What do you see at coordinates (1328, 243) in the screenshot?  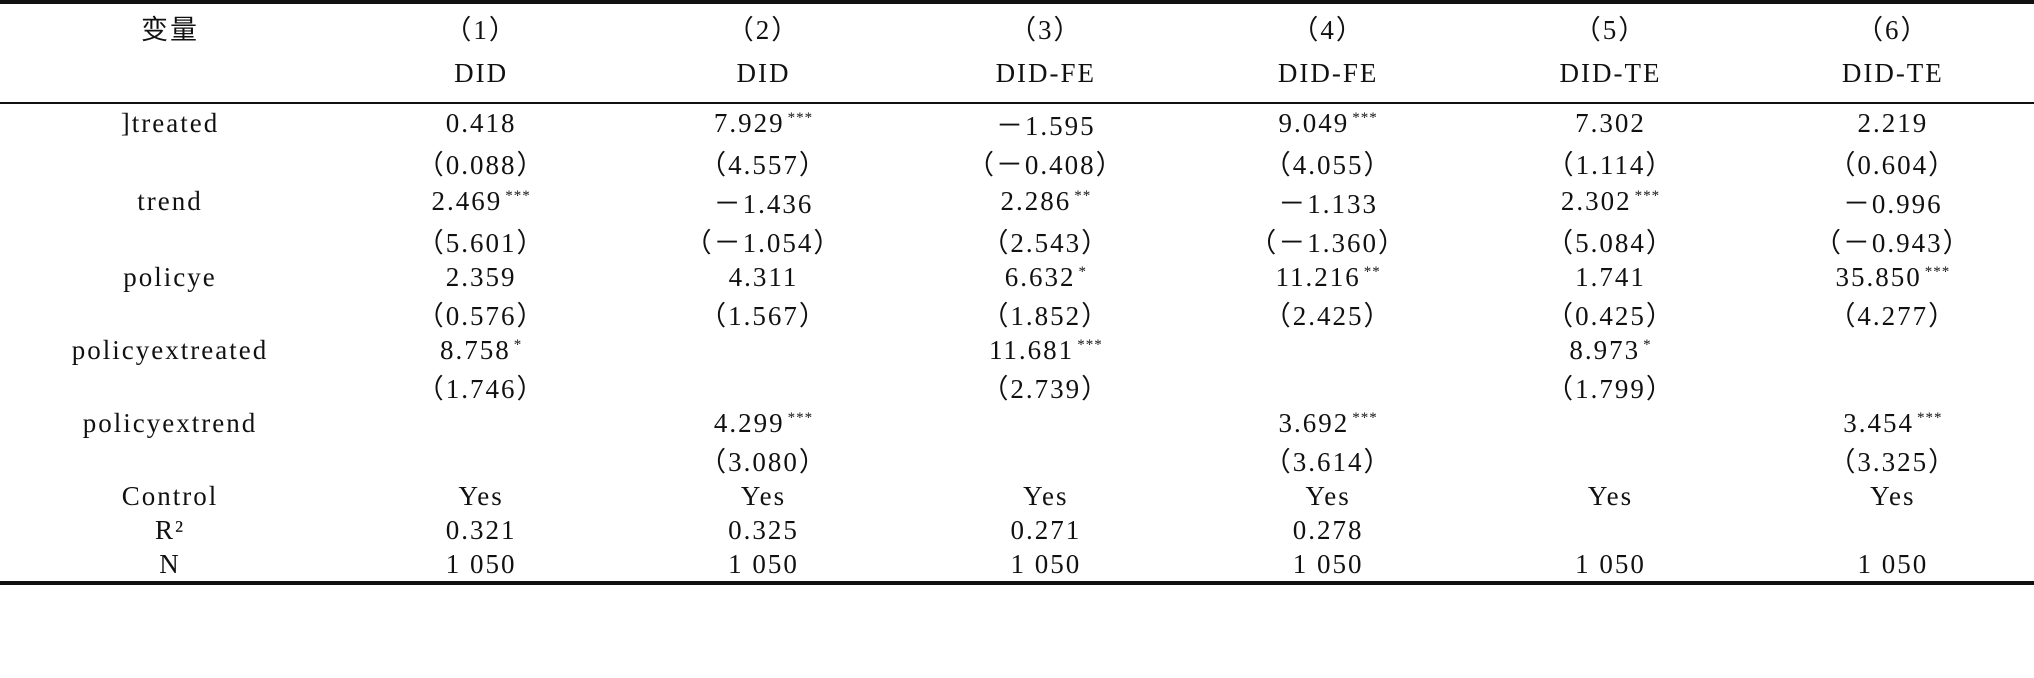 I see `cell: （－1.360）` at bounding box center [1328, 243].